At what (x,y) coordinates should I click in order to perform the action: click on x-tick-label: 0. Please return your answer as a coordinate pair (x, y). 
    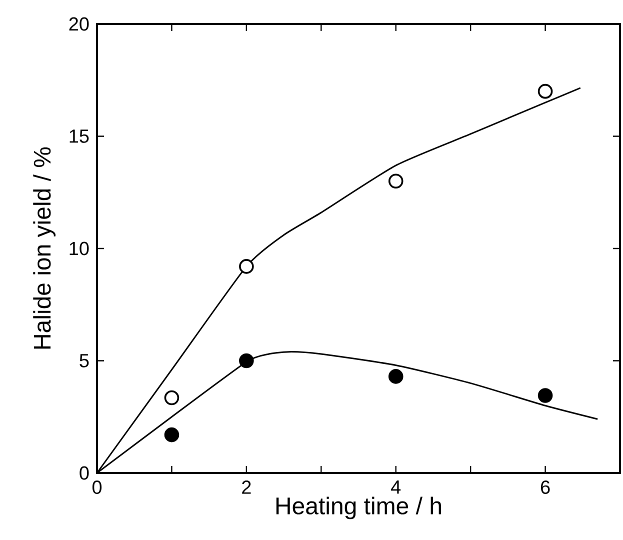
    Looking at the image, I should click on (97, 487).